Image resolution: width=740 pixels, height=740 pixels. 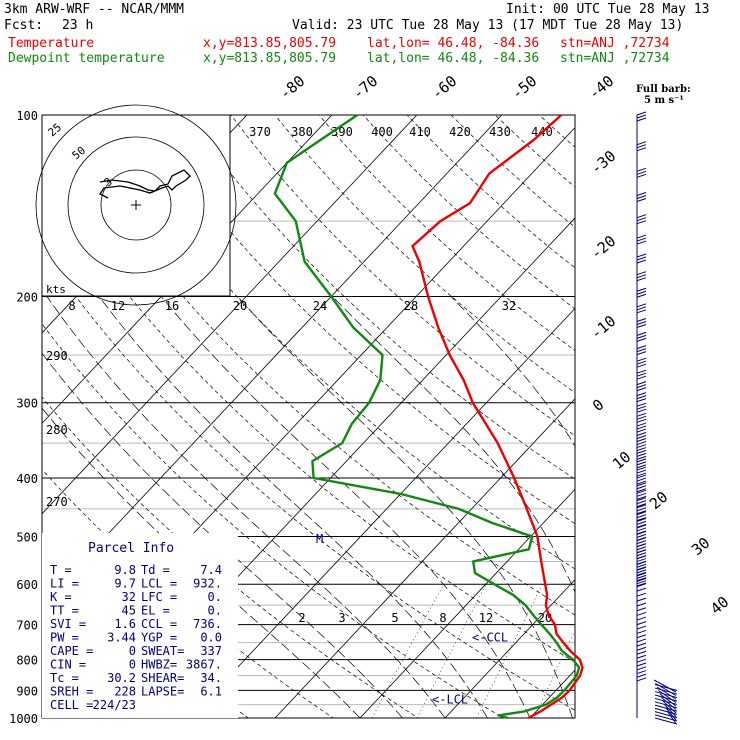 I want to click on level-markers: M <-CCL <-LCL, so click(x=412, y=619).